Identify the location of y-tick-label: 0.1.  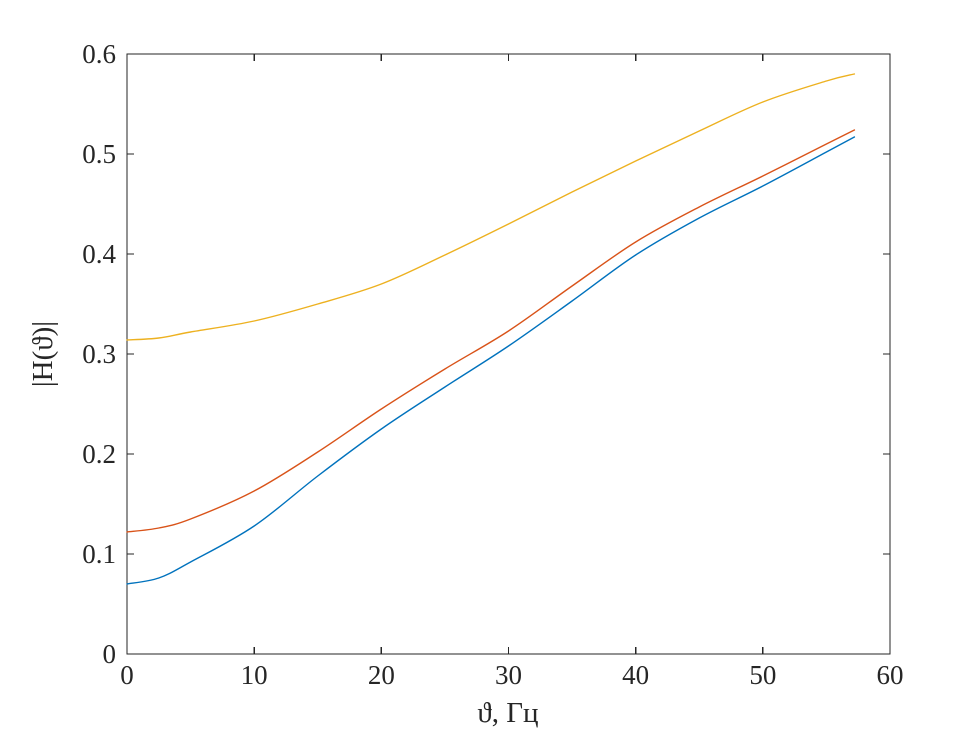
(99, 554).